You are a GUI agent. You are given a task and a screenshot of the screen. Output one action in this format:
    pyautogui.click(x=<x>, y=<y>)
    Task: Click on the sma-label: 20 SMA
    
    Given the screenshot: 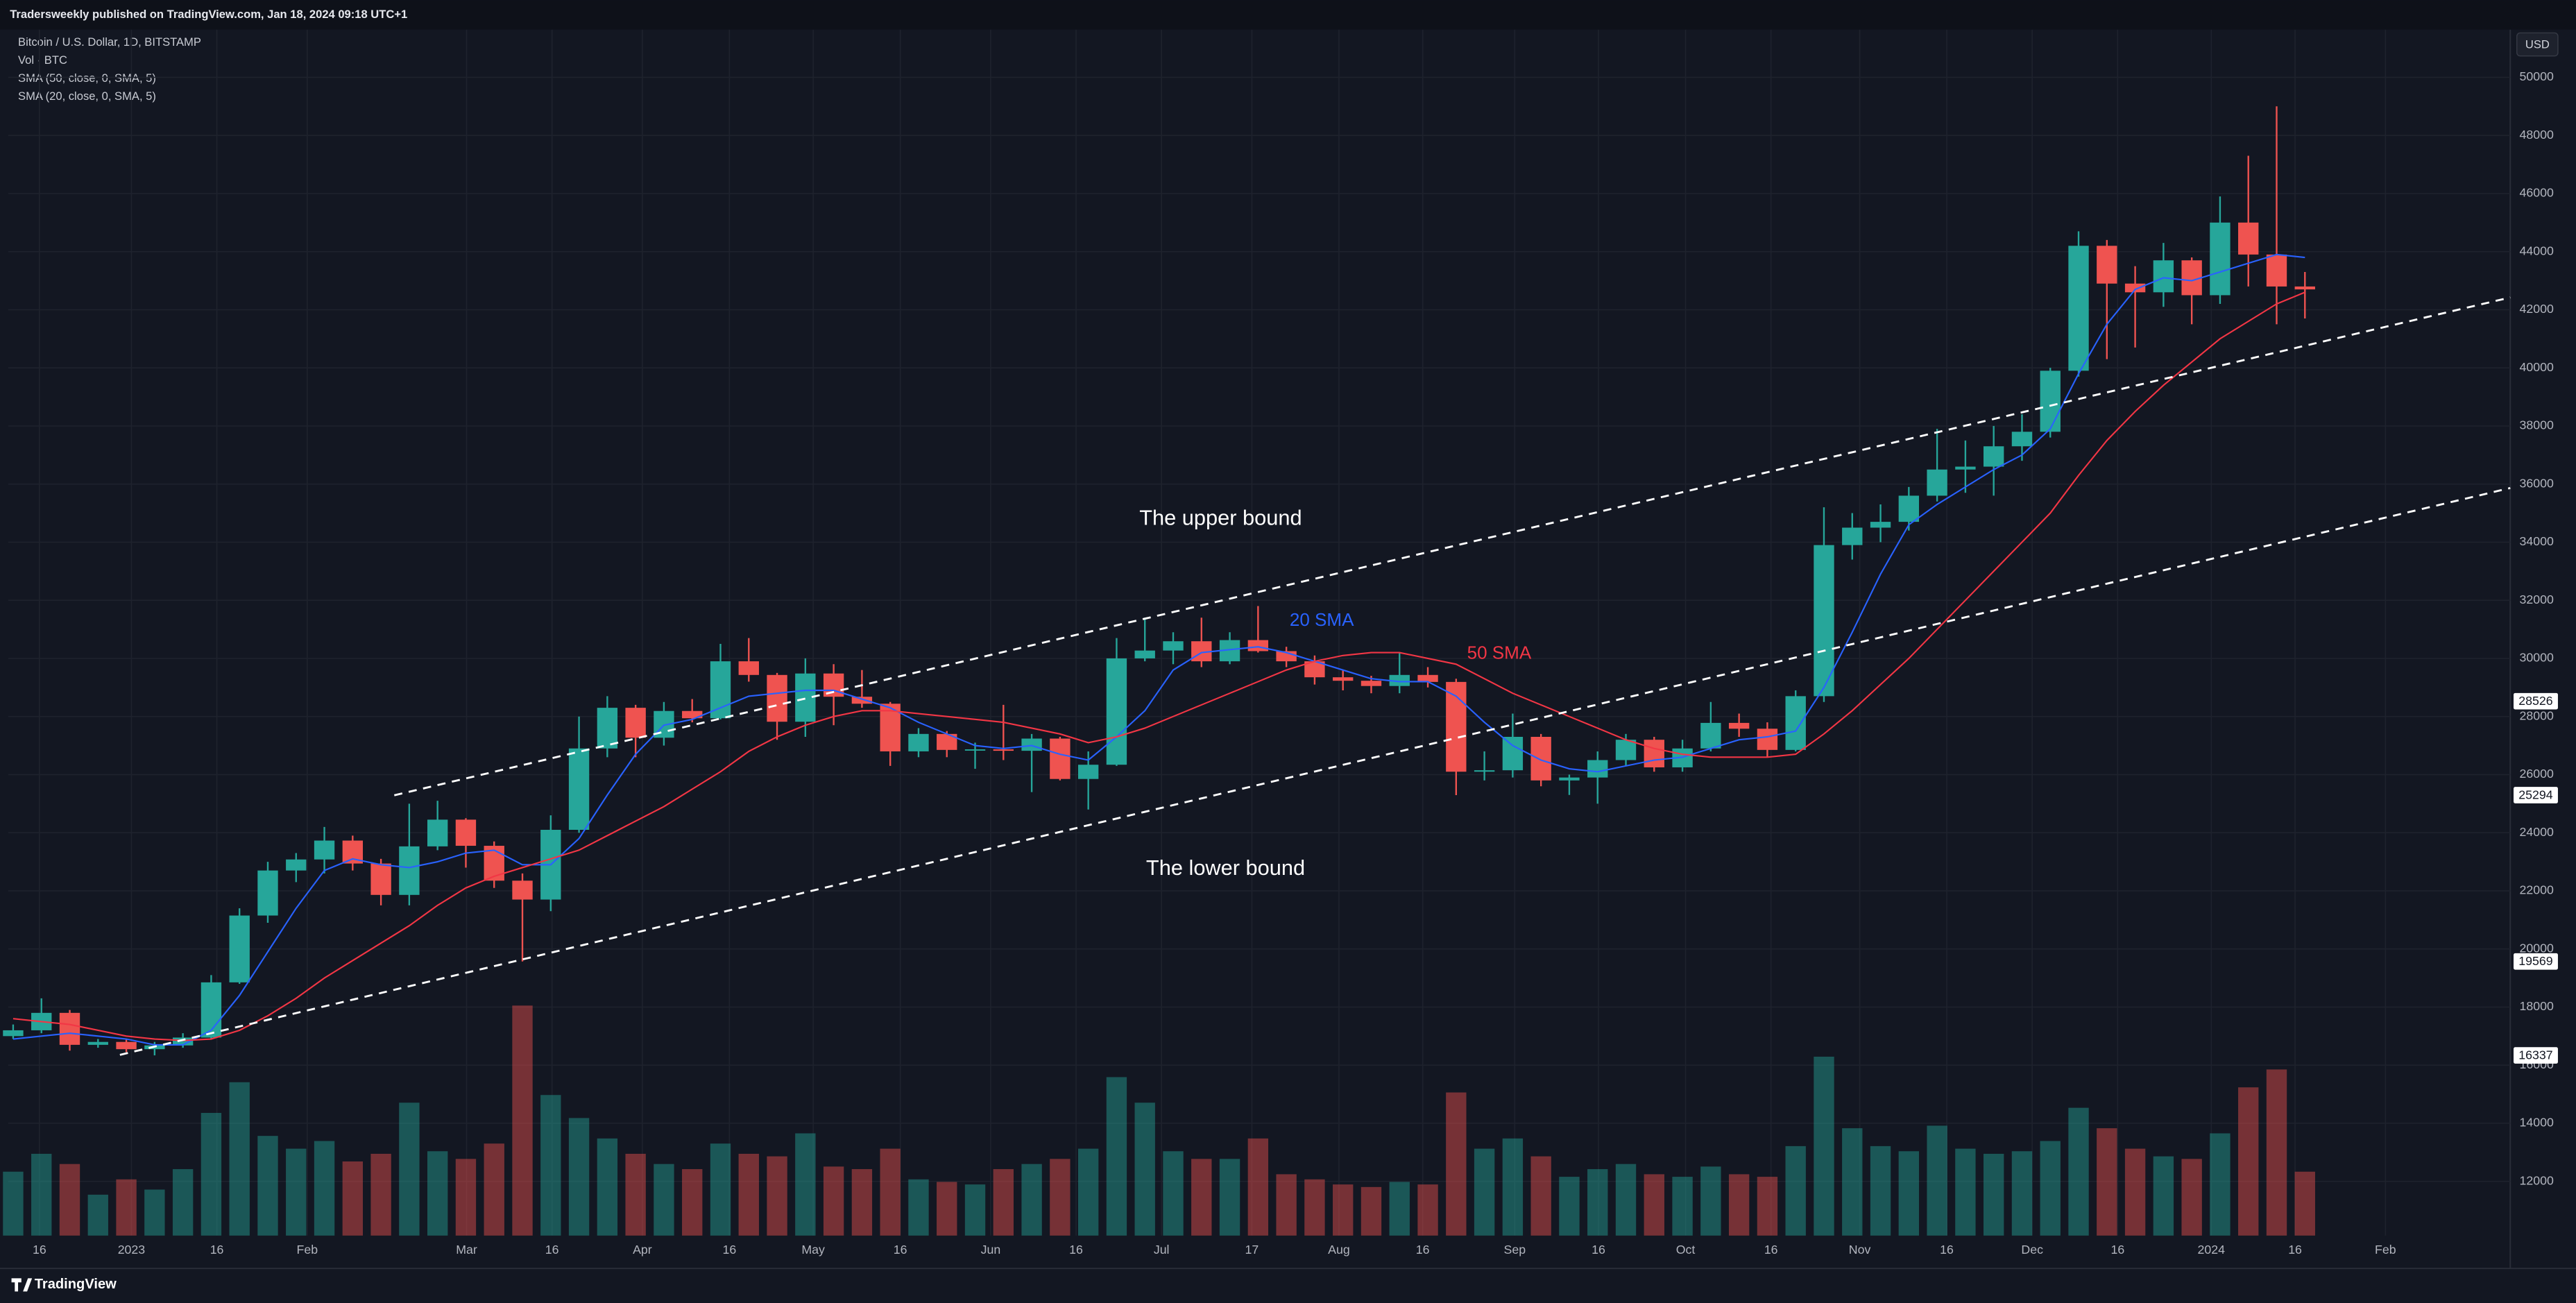 What is the action you would take?
    pyautogui.click(x=1322, y=620)
    